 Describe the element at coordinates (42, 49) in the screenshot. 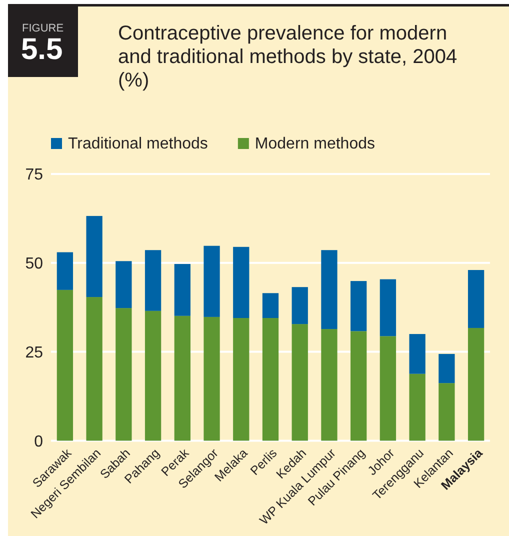

I see `text: 5.5` at that location.